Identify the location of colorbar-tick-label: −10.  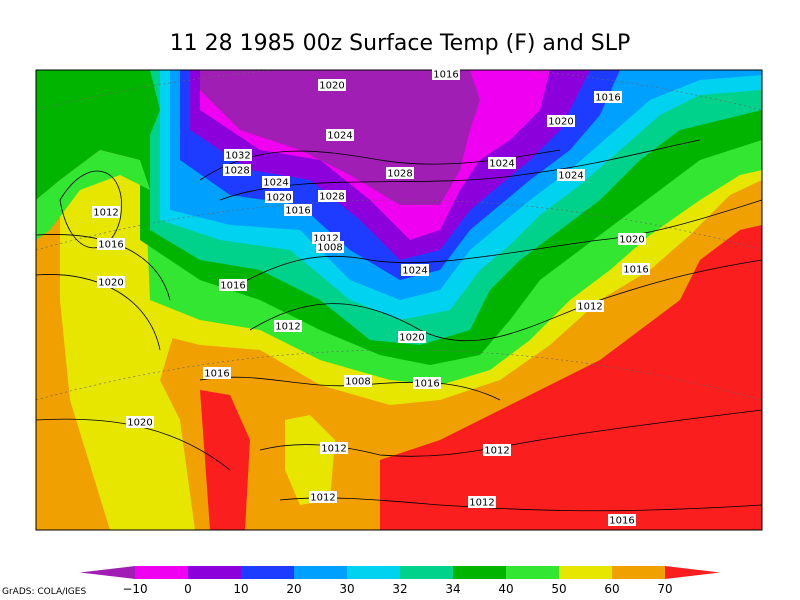
(134, 589).